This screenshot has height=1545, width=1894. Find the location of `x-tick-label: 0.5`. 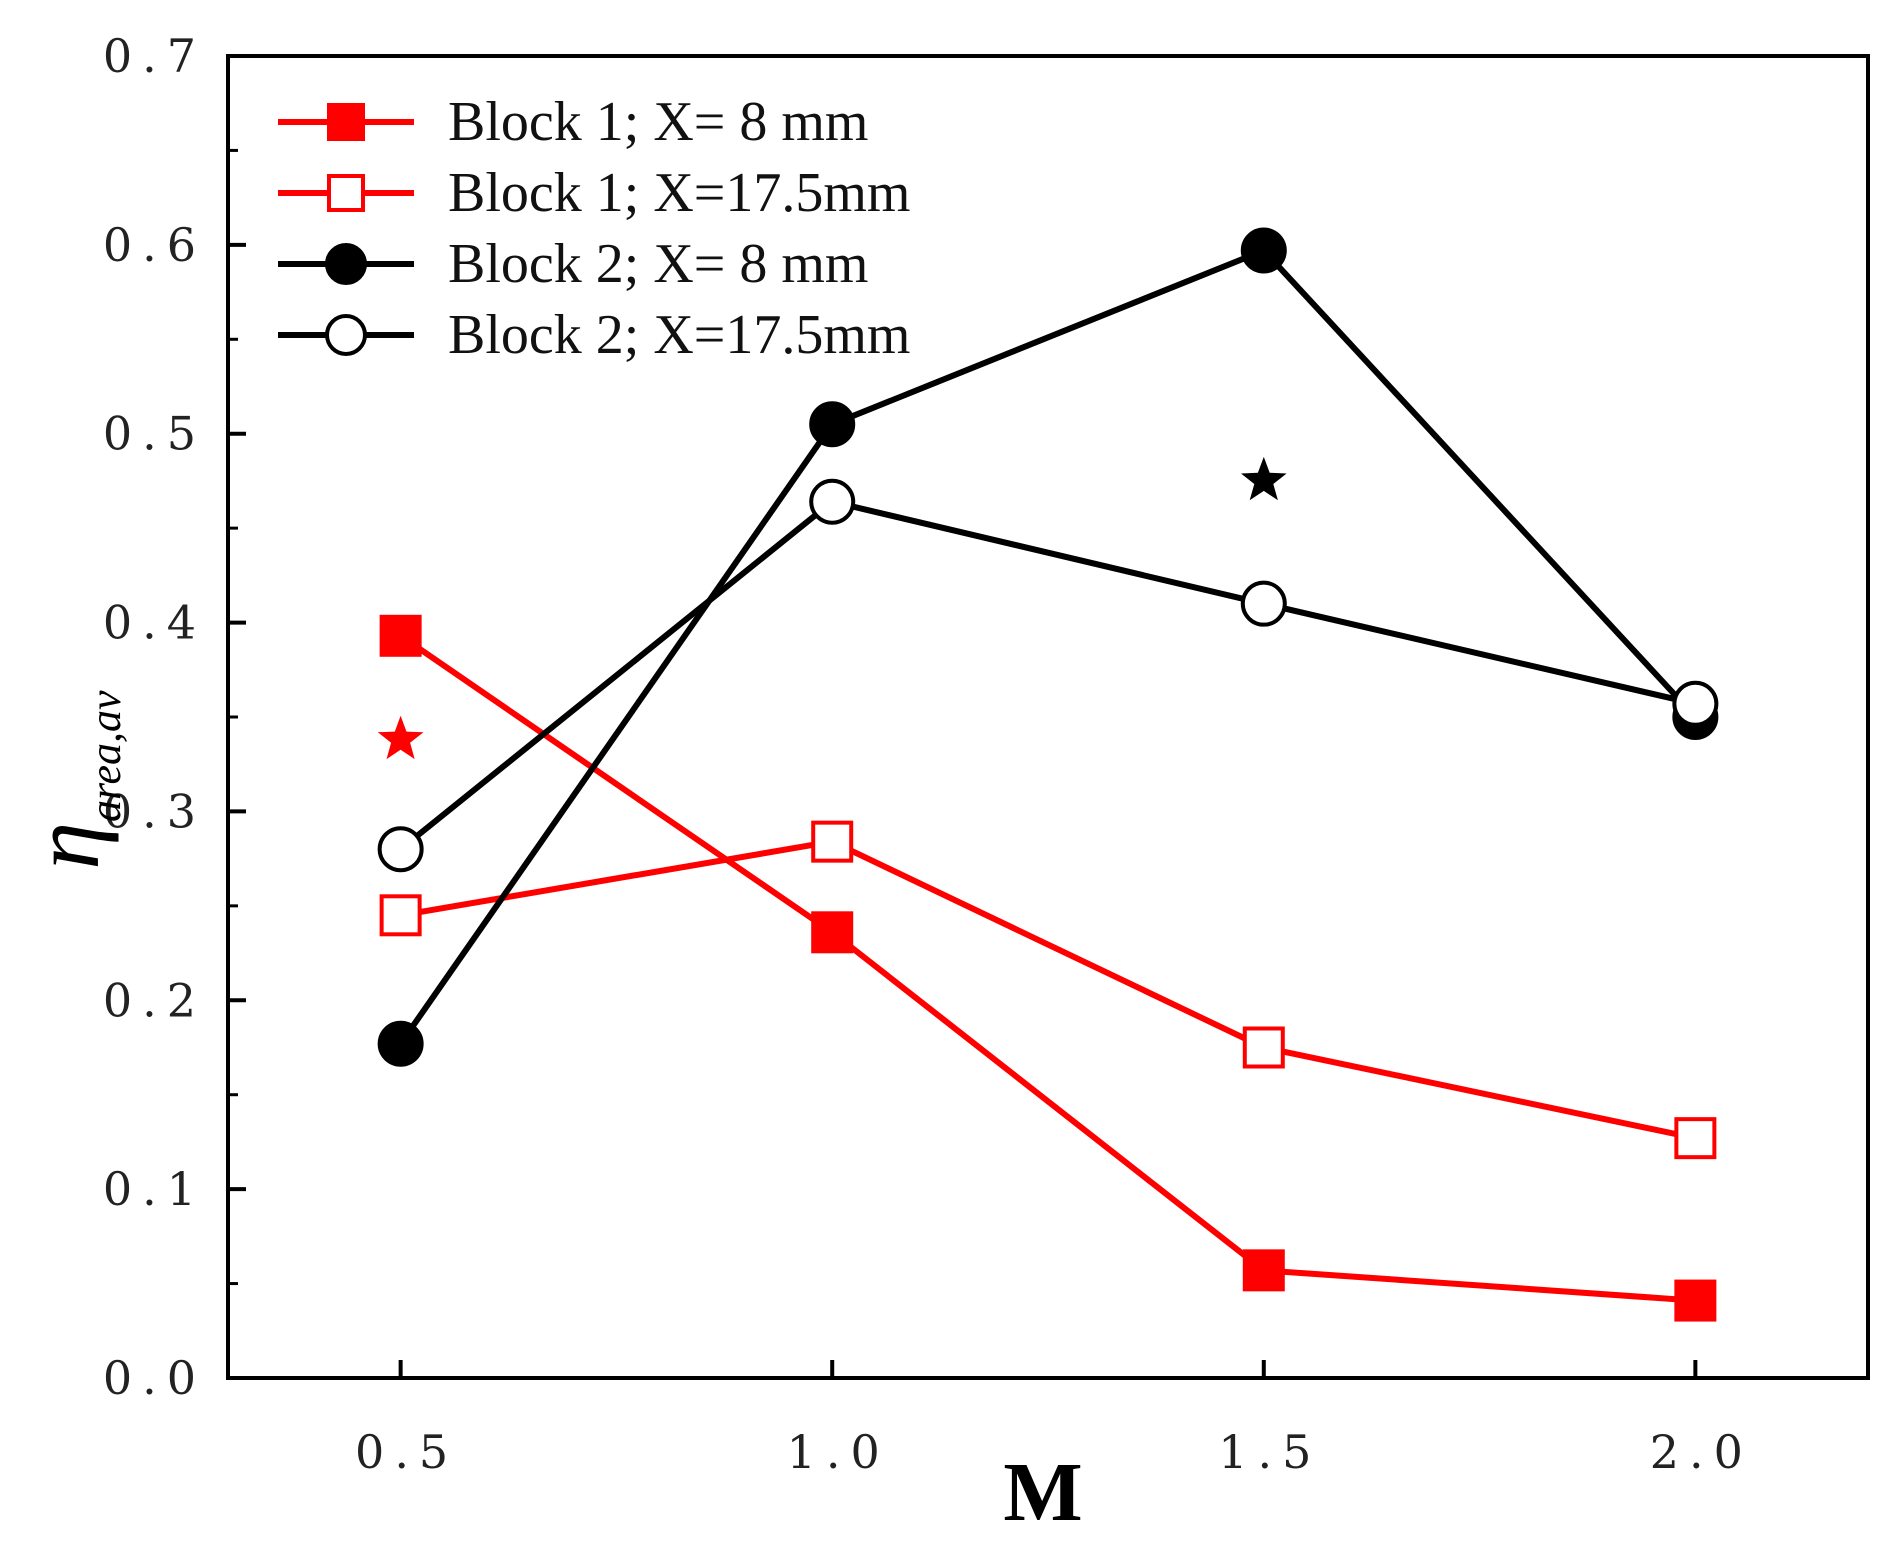

x-tick-label: 0.5 is located at coordinates (406, 1452).